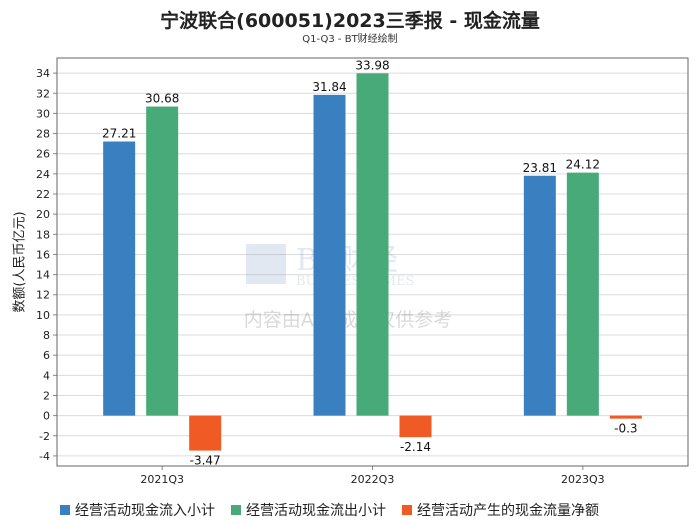  Describe the element at coordinates (236, 510) in the screenshot. I see `legend-swatch-outflow` at that location.